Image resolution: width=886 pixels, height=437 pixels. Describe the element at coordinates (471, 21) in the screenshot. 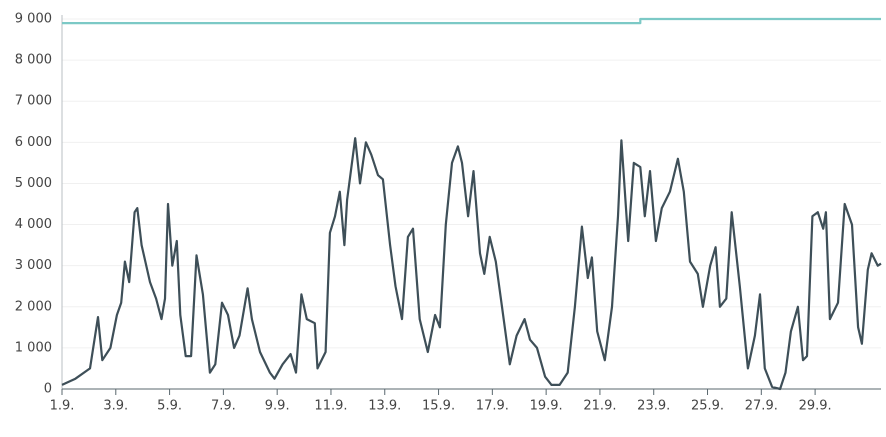

I see `series-line` at that location.